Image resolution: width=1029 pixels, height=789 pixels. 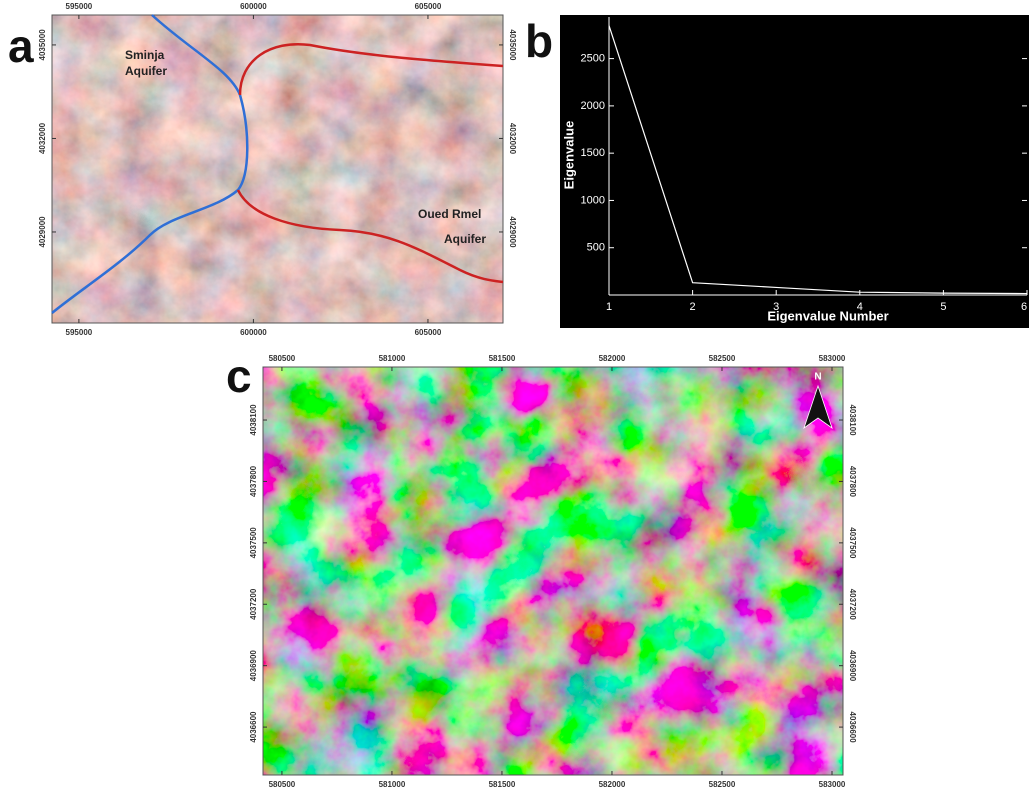 What do you see at coordinates (239, 376) in the screenshot?
I see `panel-label: c` at bounding box center [239, 376].